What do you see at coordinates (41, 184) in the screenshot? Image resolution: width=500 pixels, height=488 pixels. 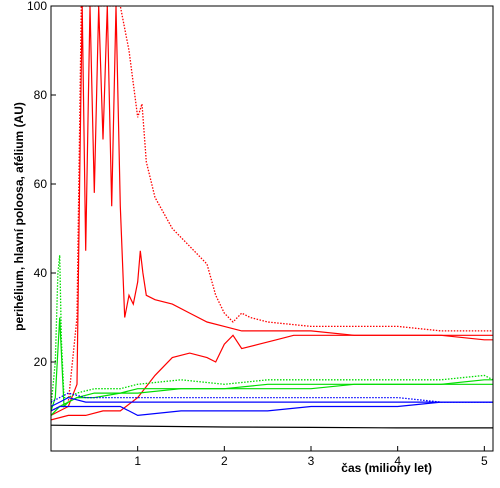 I see `y-tick-label: 60` at bounding box center [41, 184].